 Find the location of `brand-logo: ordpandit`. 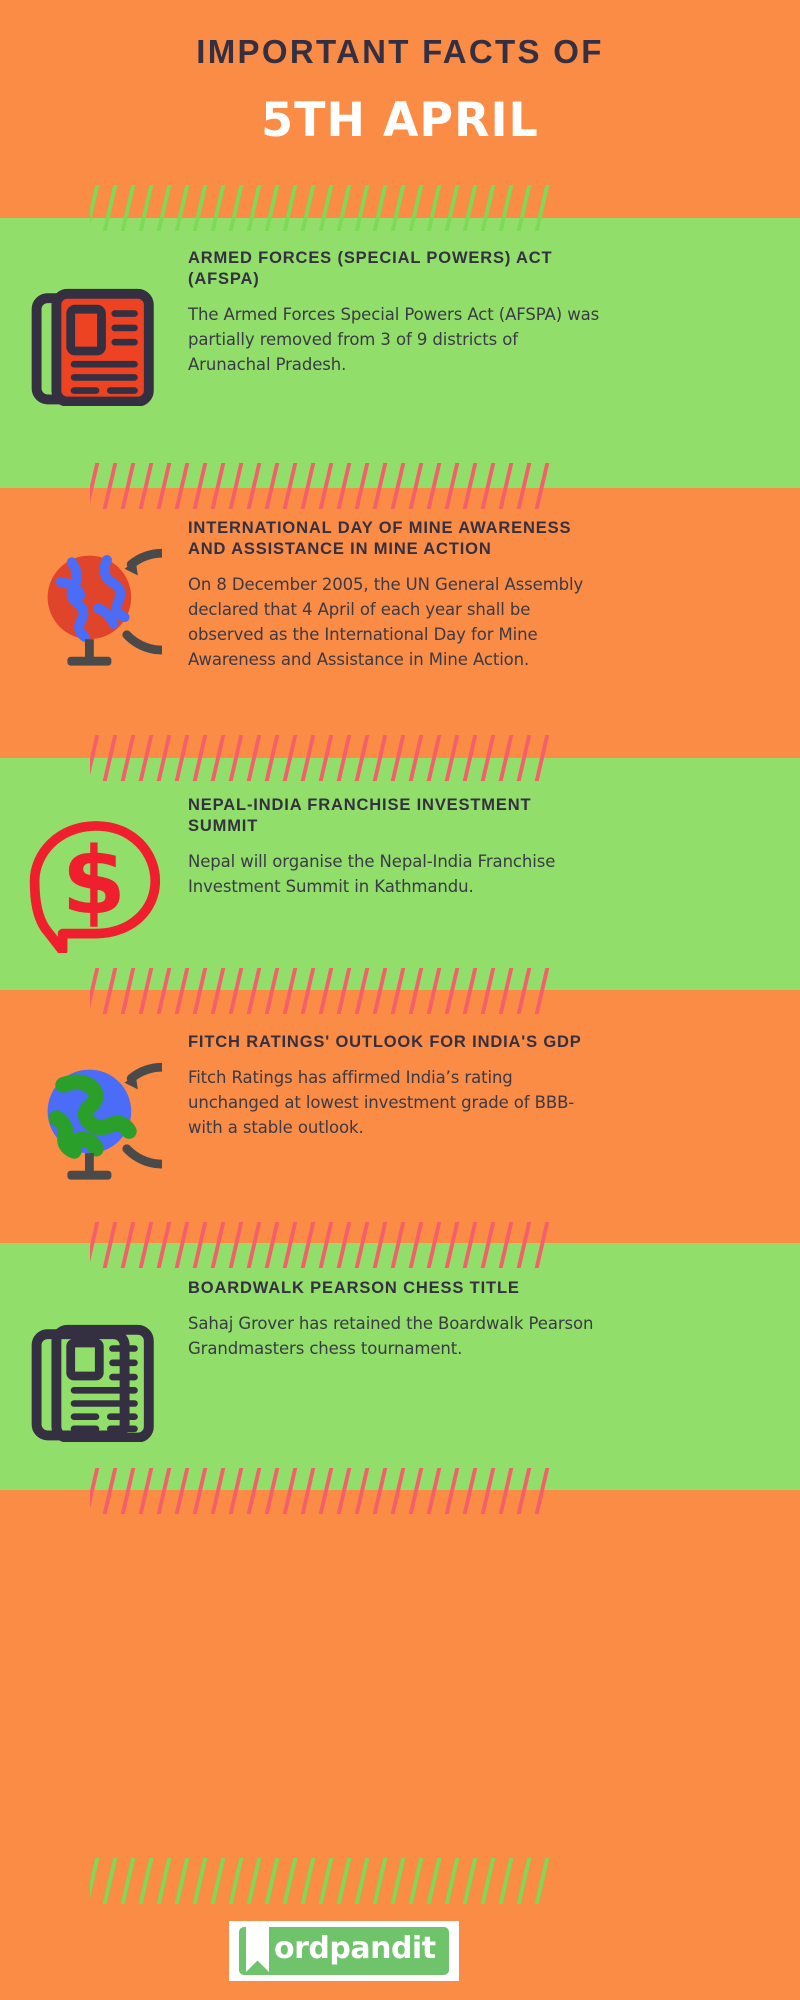

brand-logo: ordpandit is located at coordinates (344, 1951).